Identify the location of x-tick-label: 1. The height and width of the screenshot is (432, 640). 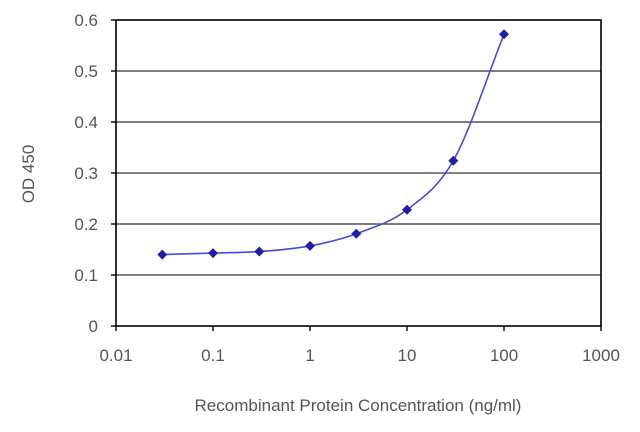
(309, 355).